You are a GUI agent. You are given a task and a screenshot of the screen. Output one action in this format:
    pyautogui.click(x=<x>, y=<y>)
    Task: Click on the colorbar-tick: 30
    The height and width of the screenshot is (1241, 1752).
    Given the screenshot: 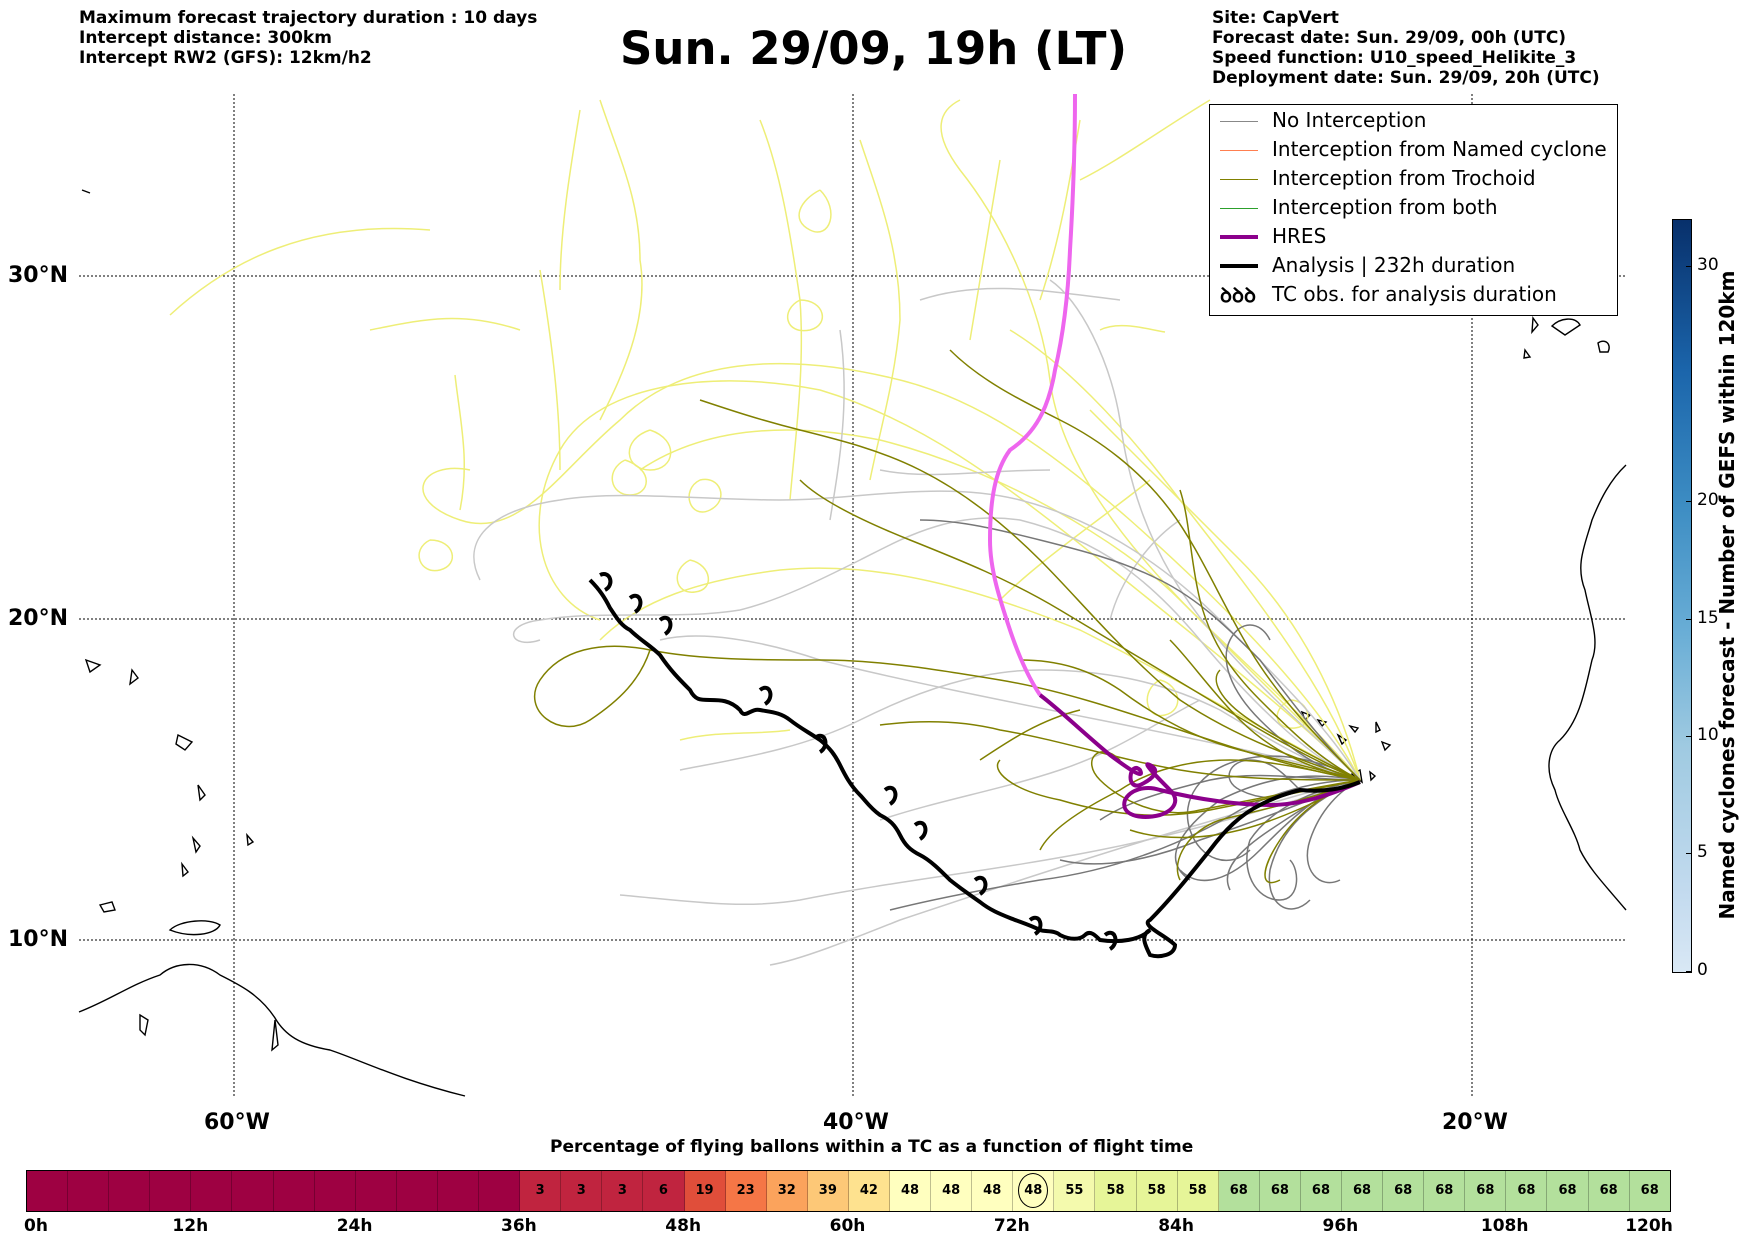 What is the action you would take?
    pyautogui.click(x=1708, y=265)
    